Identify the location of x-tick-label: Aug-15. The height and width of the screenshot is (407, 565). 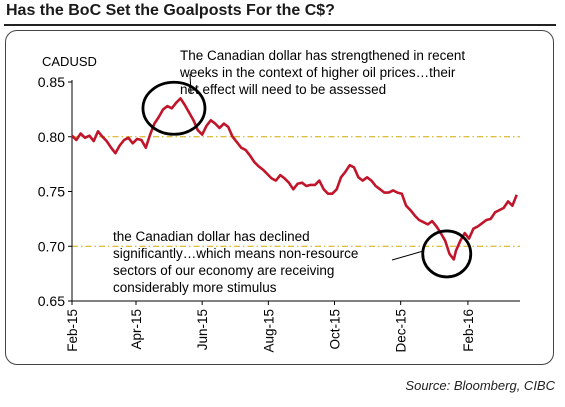
(268, 331).